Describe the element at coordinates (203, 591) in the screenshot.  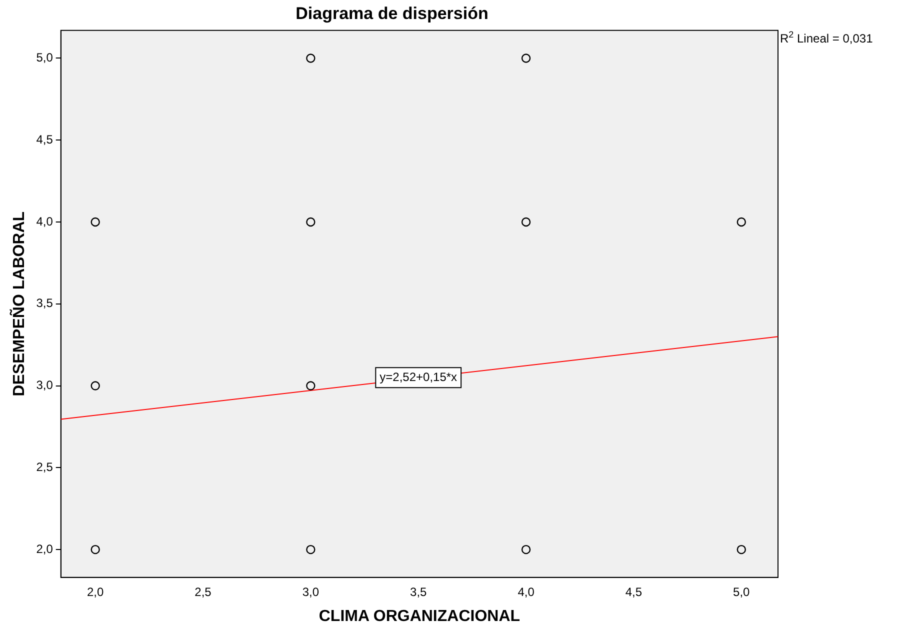
I see `x-tick-label: 2,5` at that location.